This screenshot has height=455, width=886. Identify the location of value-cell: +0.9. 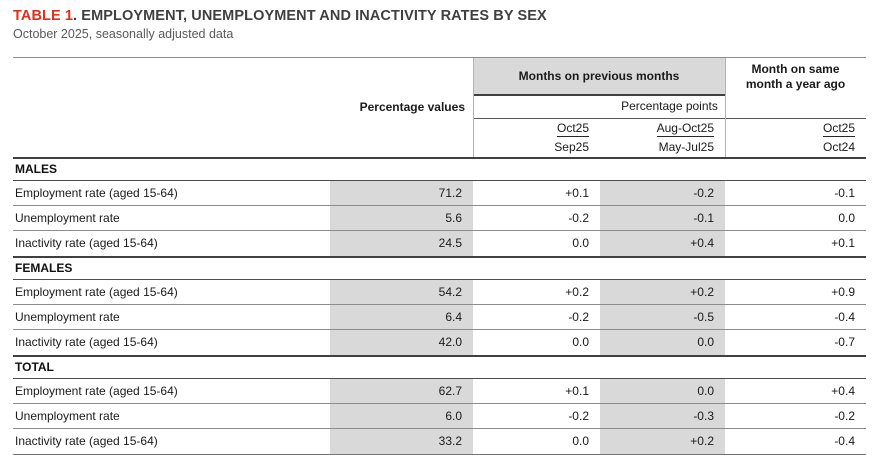
(843, 292).